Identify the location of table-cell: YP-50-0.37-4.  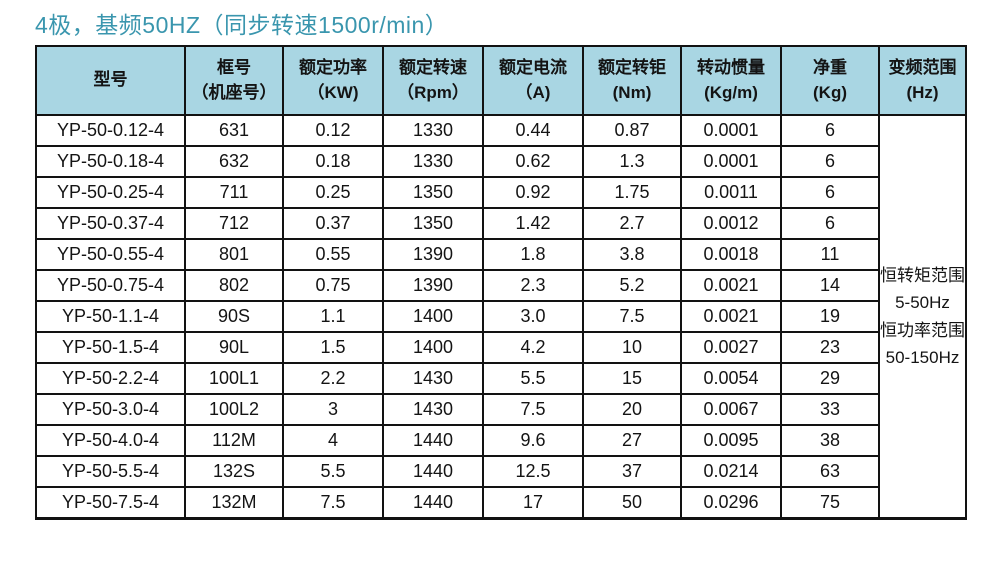
(110, 223).